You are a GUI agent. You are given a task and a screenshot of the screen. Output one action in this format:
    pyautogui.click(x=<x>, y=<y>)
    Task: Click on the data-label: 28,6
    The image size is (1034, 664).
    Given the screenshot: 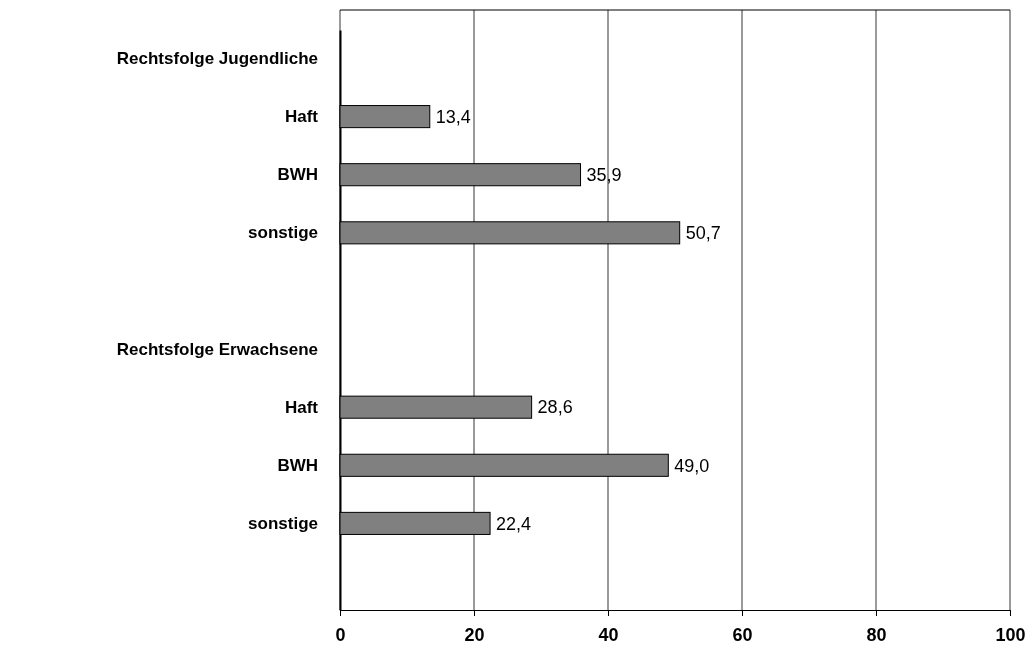 What is the action you would take?
    pyautogui.click(x=555, y=407)
    